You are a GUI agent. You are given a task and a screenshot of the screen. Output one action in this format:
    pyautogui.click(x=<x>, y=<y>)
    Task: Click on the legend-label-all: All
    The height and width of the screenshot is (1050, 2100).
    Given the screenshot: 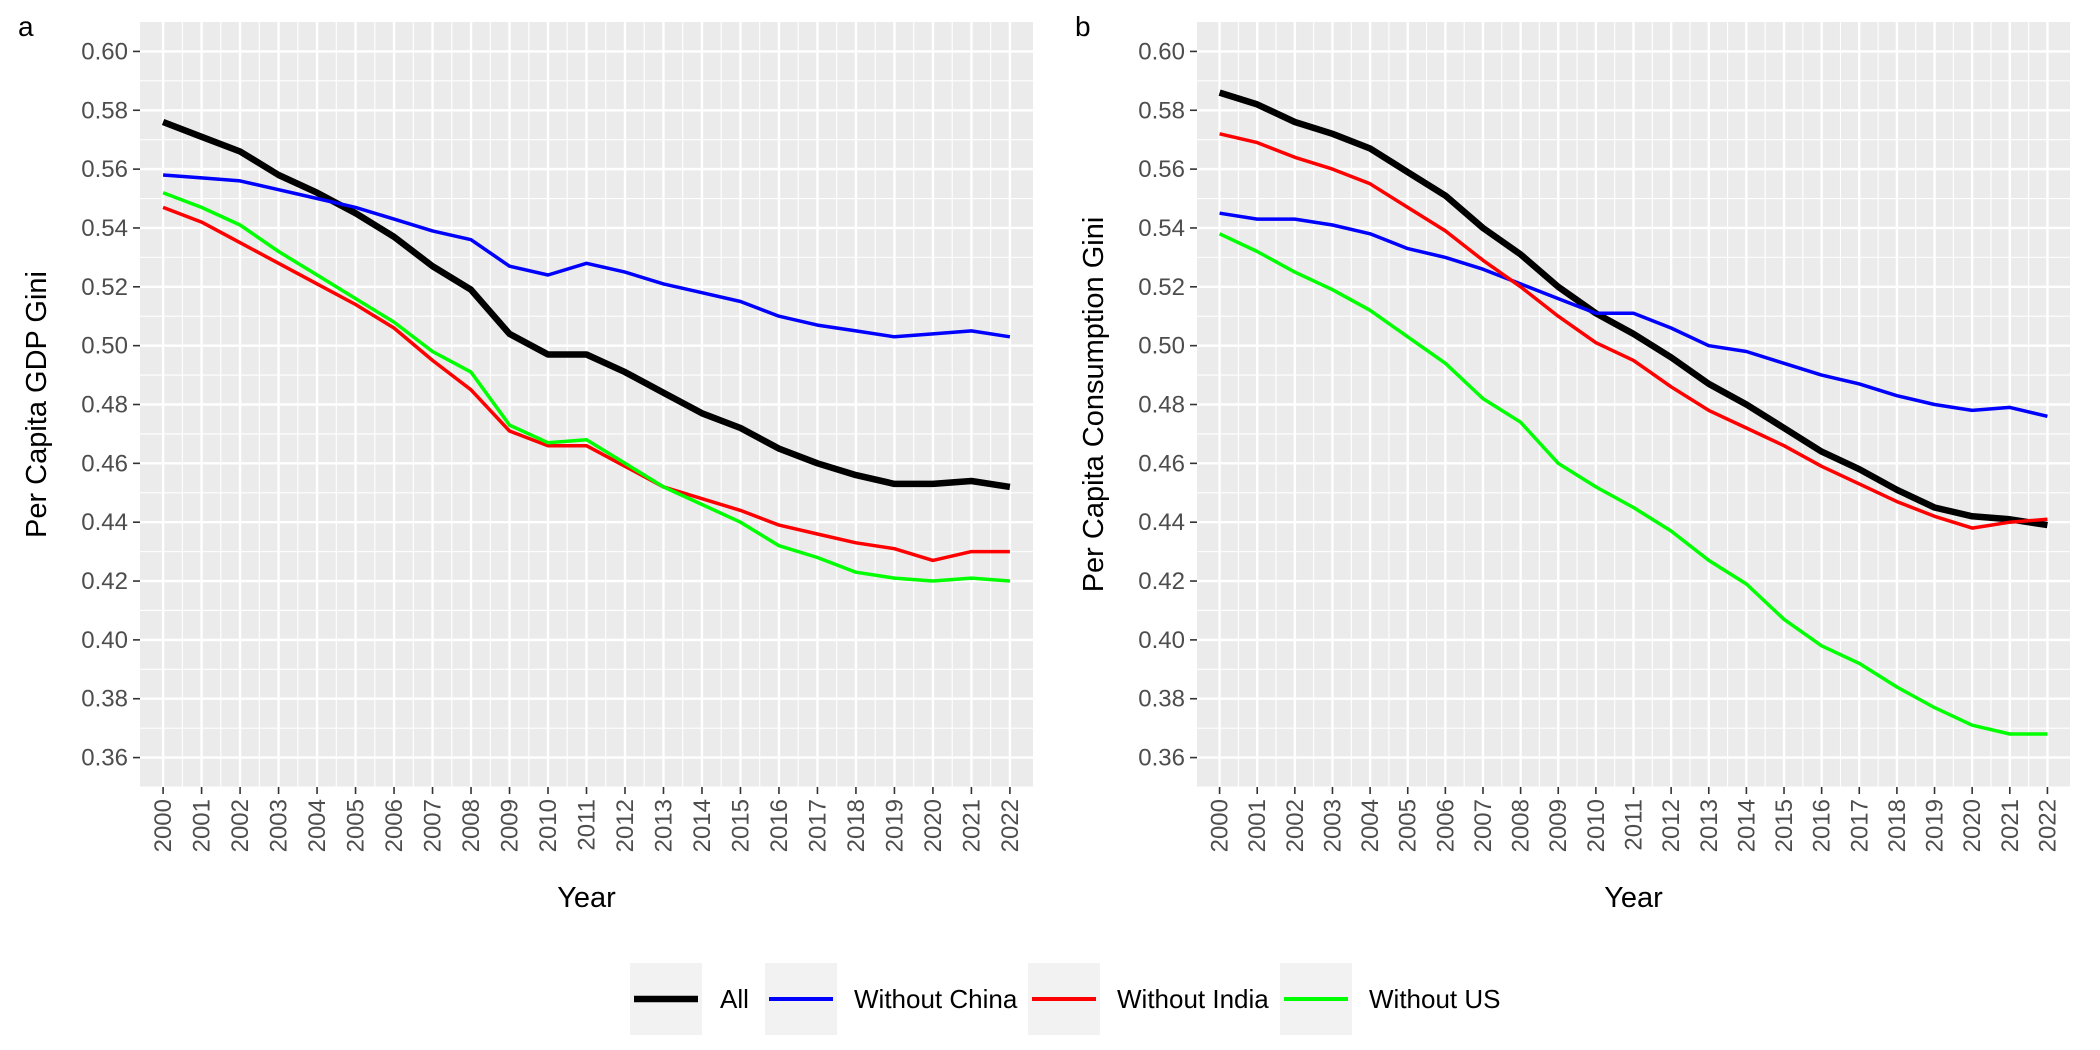 What is the action you would take?
    pyautogui.click(x=734, y=999)
    